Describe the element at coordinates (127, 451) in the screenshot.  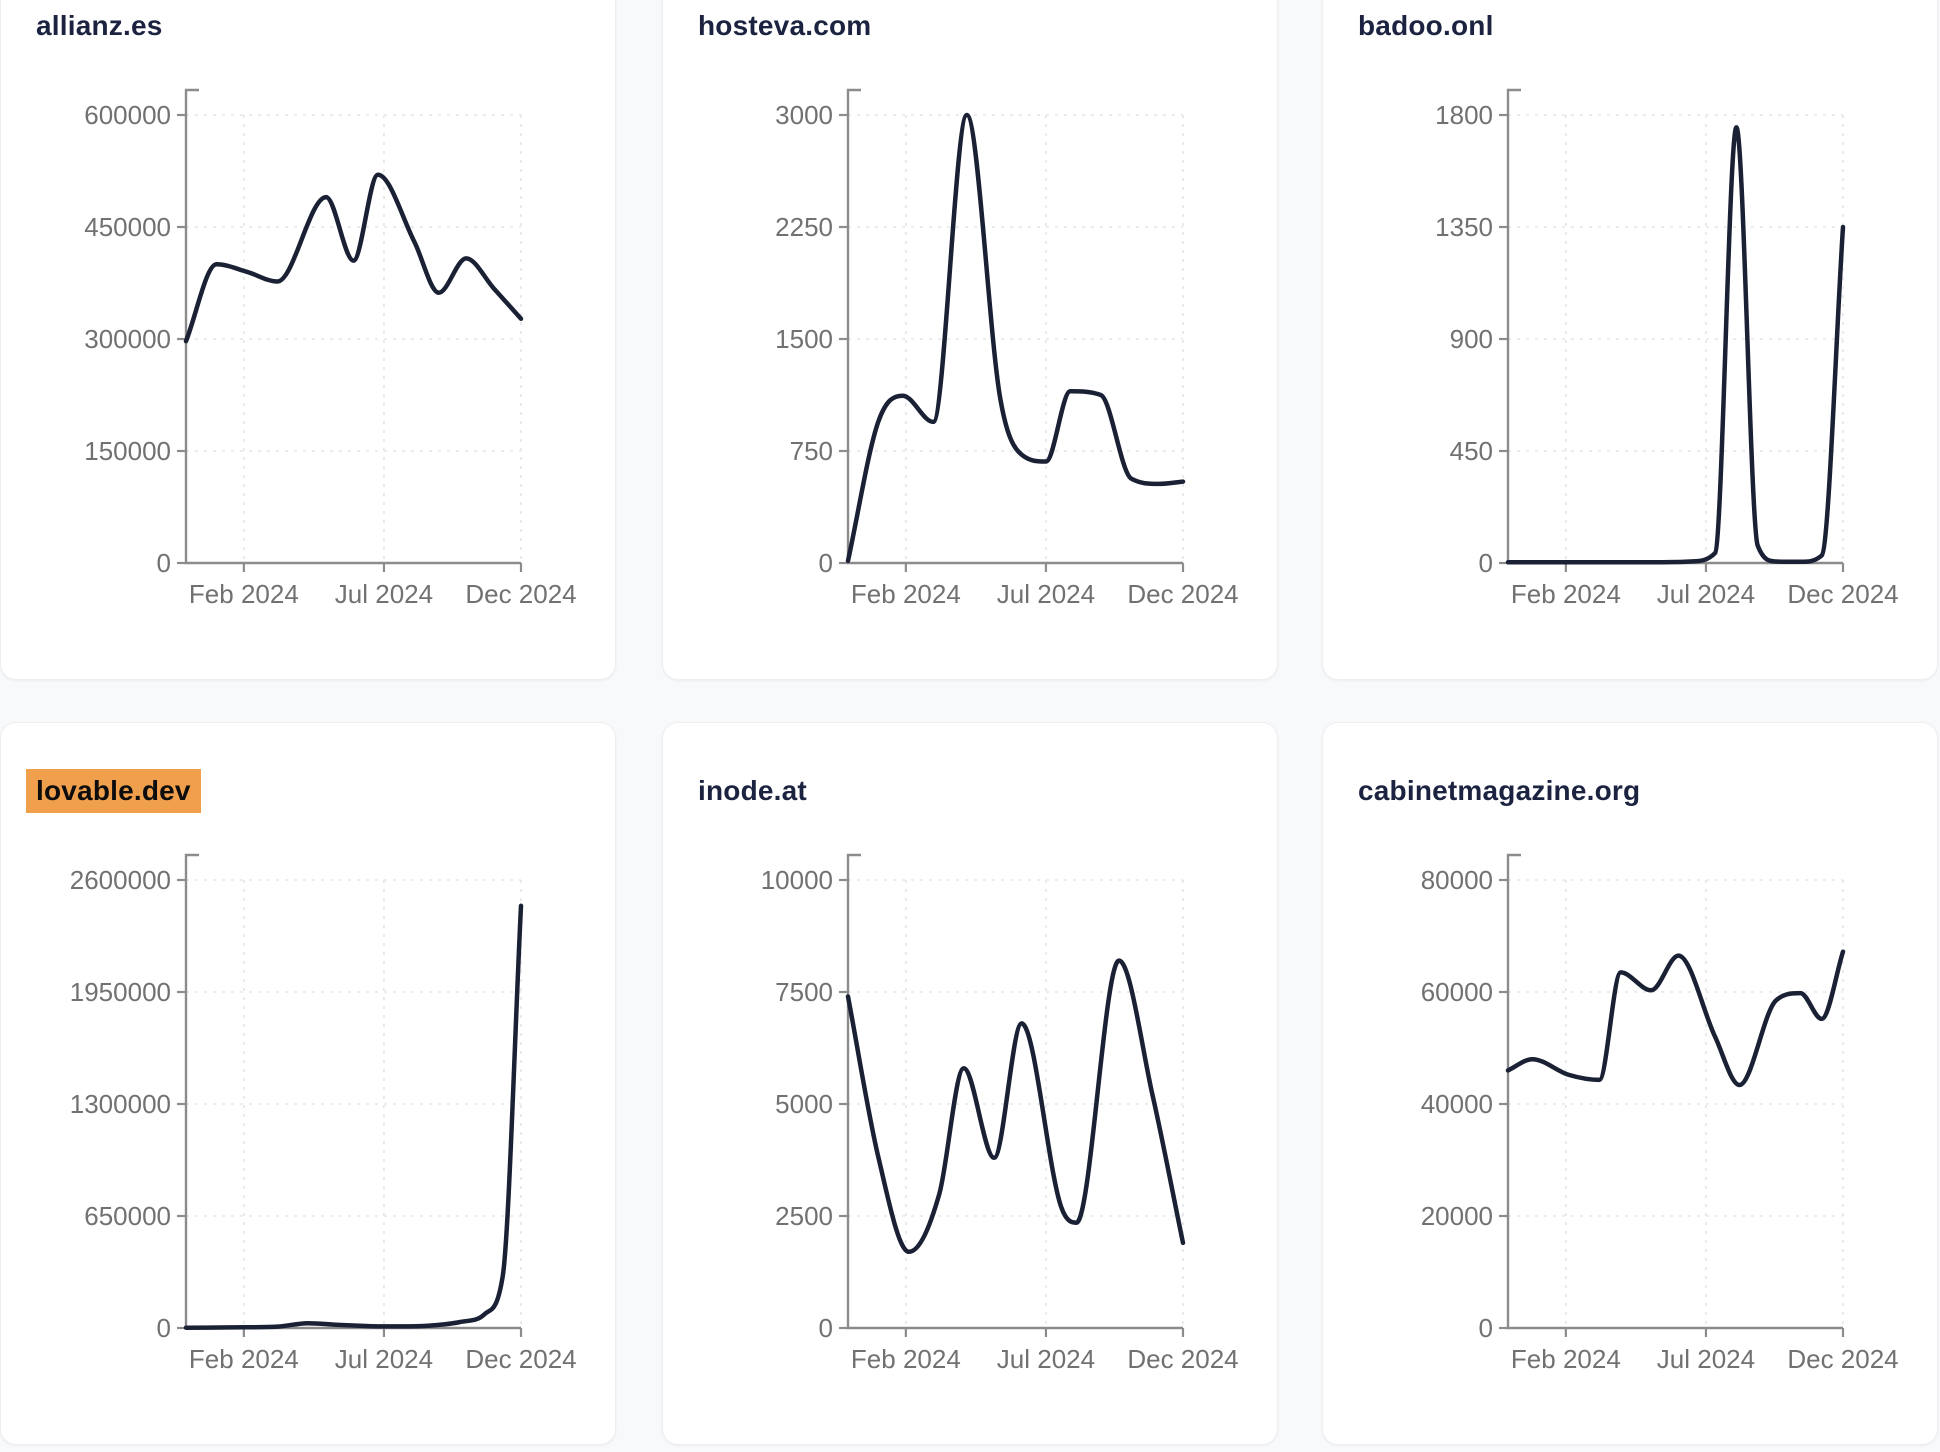
I see `y-tick-label: 150000` at that location.